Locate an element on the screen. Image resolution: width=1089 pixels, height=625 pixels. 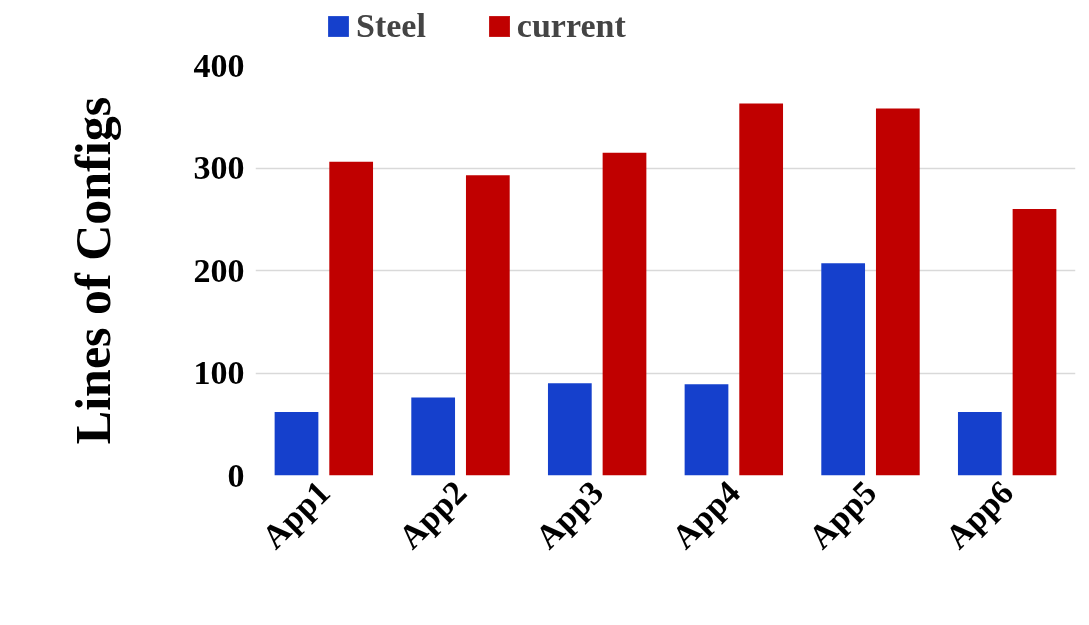
y-tick-label: 0 is located at coordinates (236, 475).